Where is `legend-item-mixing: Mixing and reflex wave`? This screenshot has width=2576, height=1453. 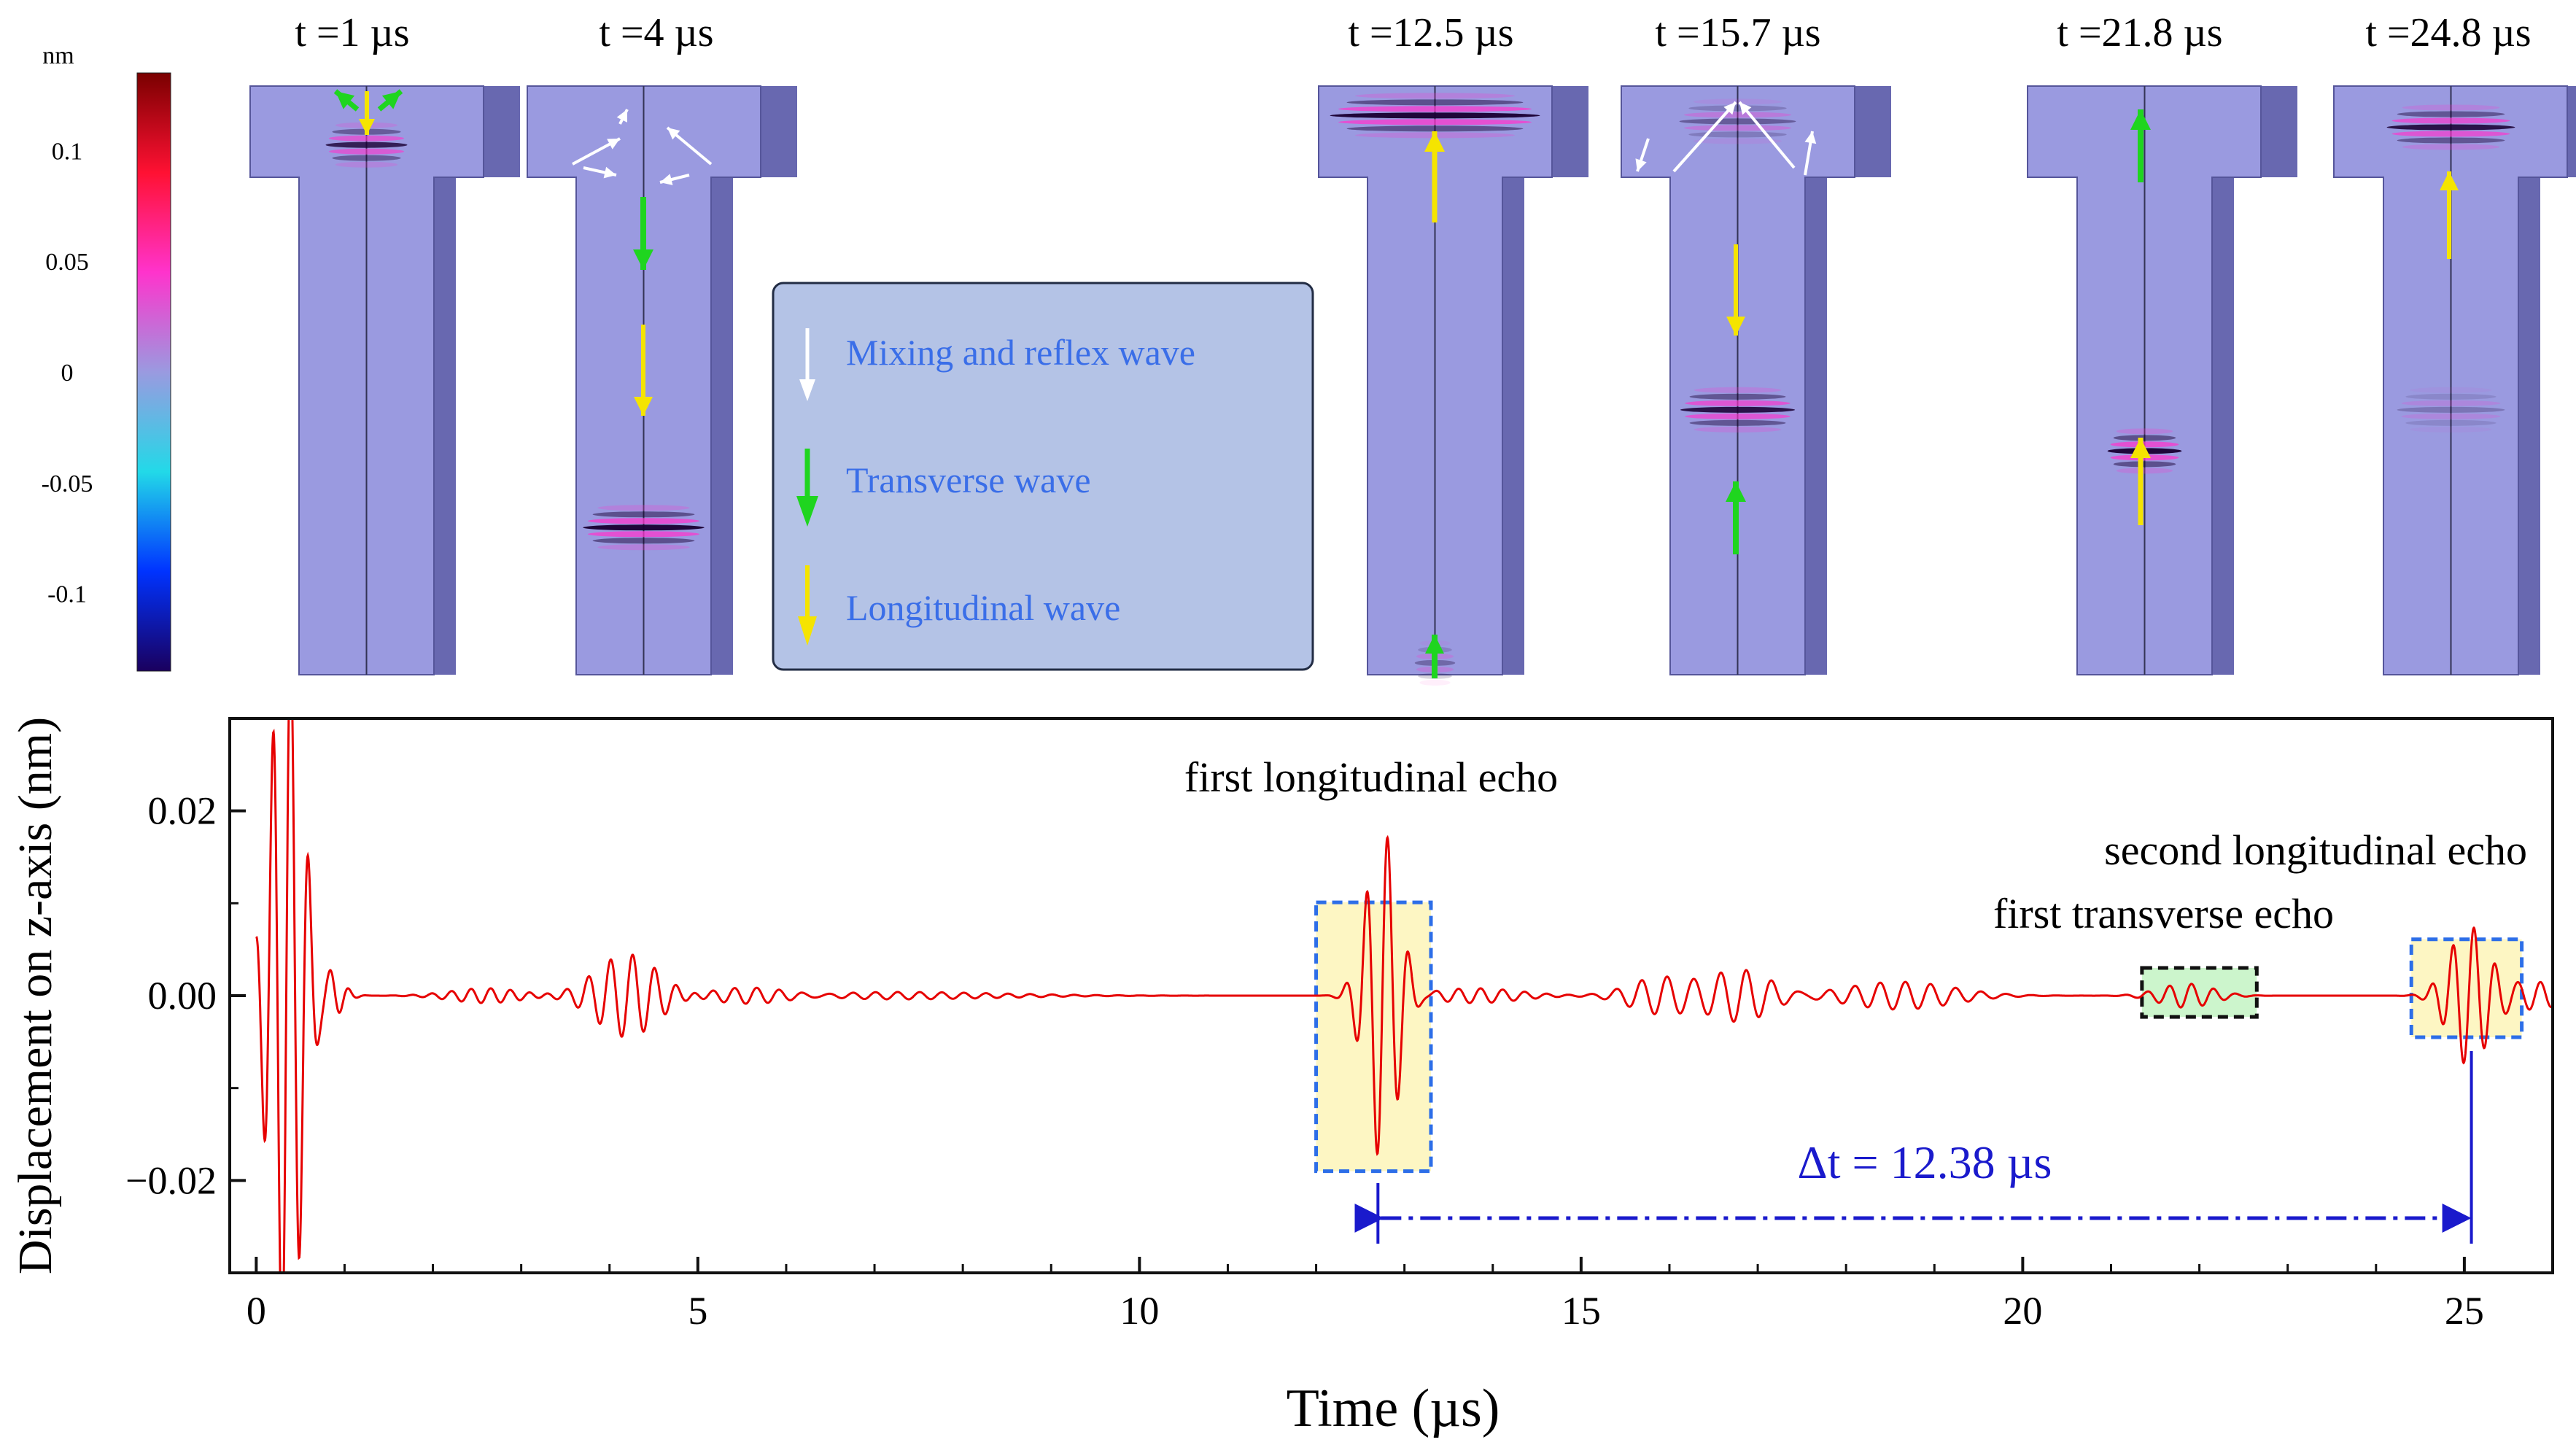
legend-item-mixing: Mixing and reflex wave is located at coordinates (997, 364).